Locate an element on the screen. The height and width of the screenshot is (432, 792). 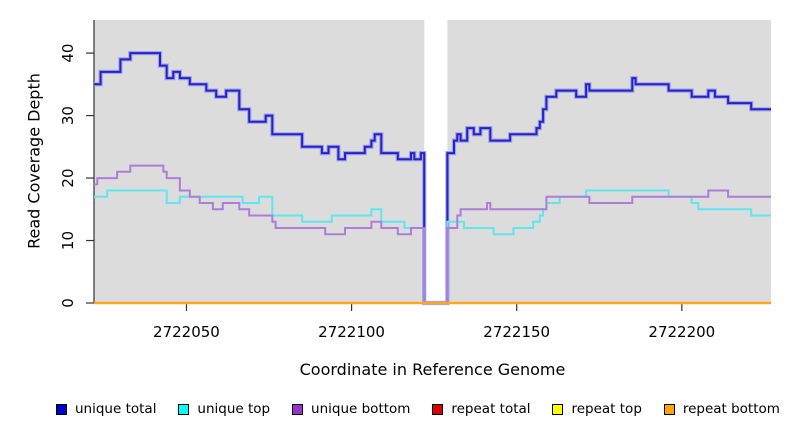
legend-label: repeat total is located at coordinates (491, 409).